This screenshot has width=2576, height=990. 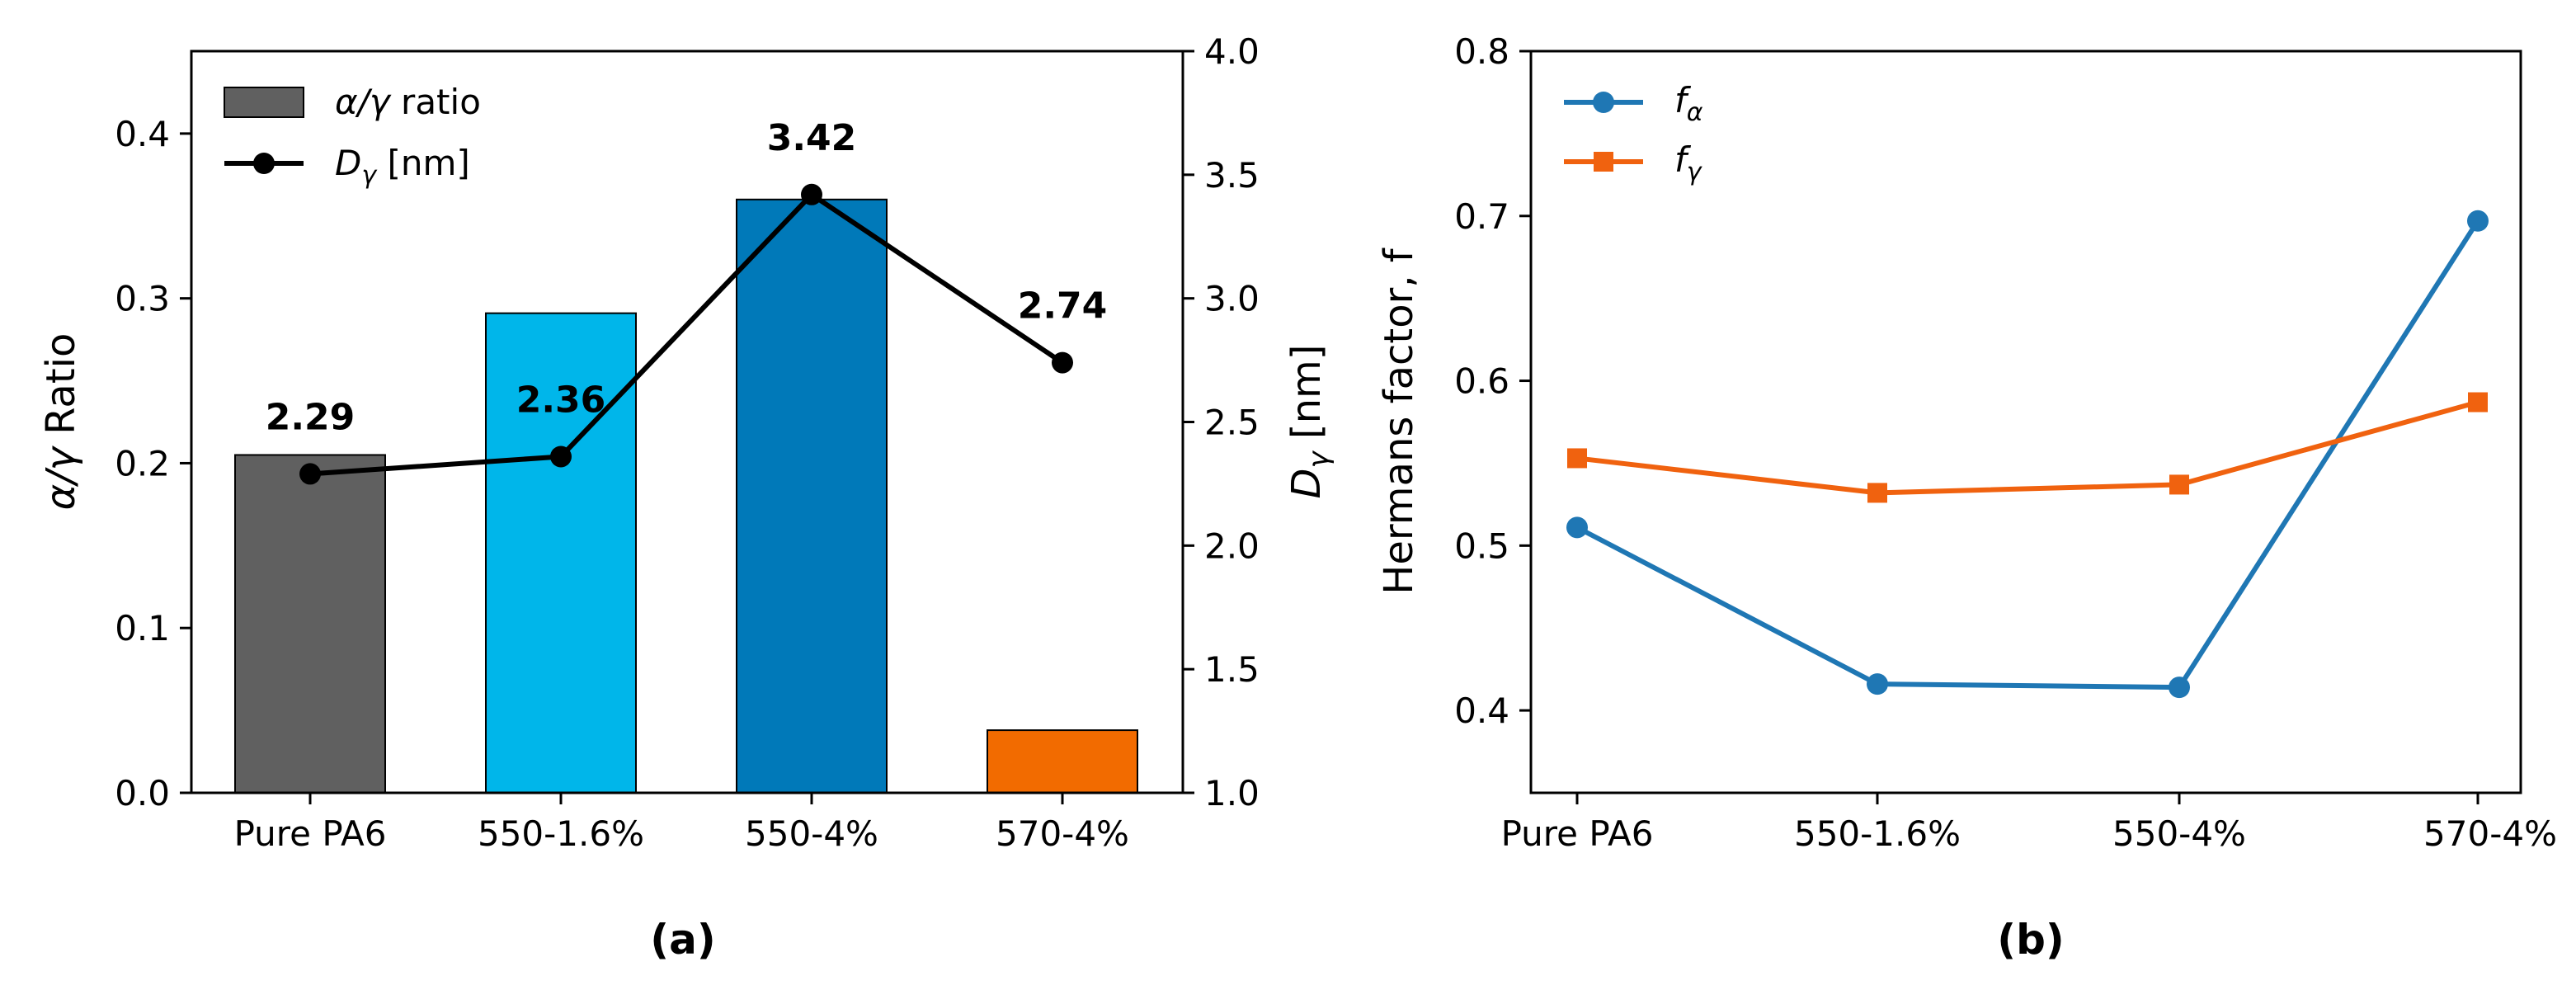 I want to click on legend-f-gamma-marker, so click(x=1603, y=162).